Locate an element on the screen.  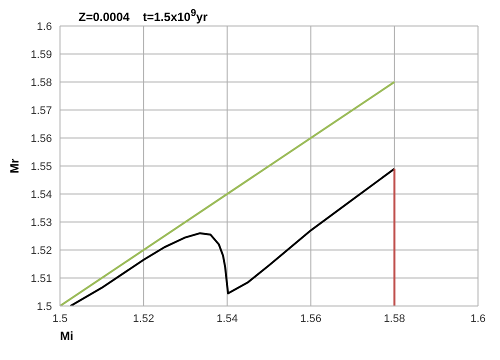
x-tick-label: 1.6 is located at coordinates (478, 318).